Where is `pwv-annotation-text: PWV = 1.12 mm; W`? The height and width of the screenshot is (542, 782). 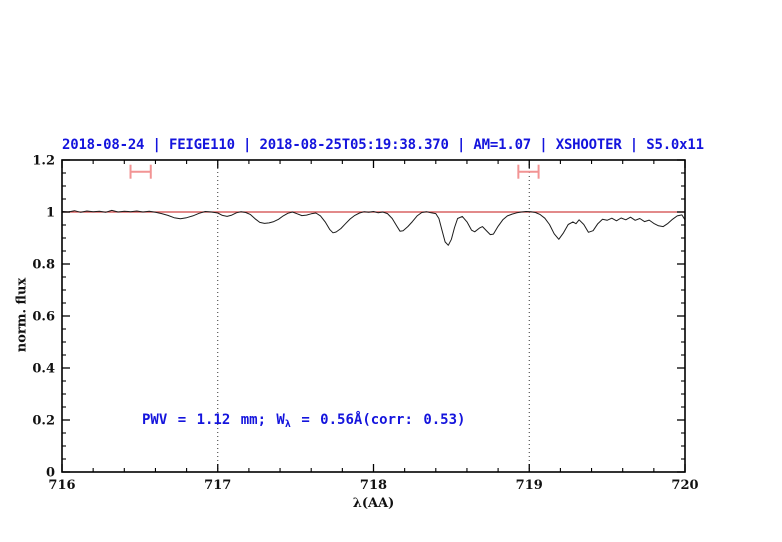 pwv-annotation-text: PWV = 1.12 mm; W is located at coordinates (213, 420).